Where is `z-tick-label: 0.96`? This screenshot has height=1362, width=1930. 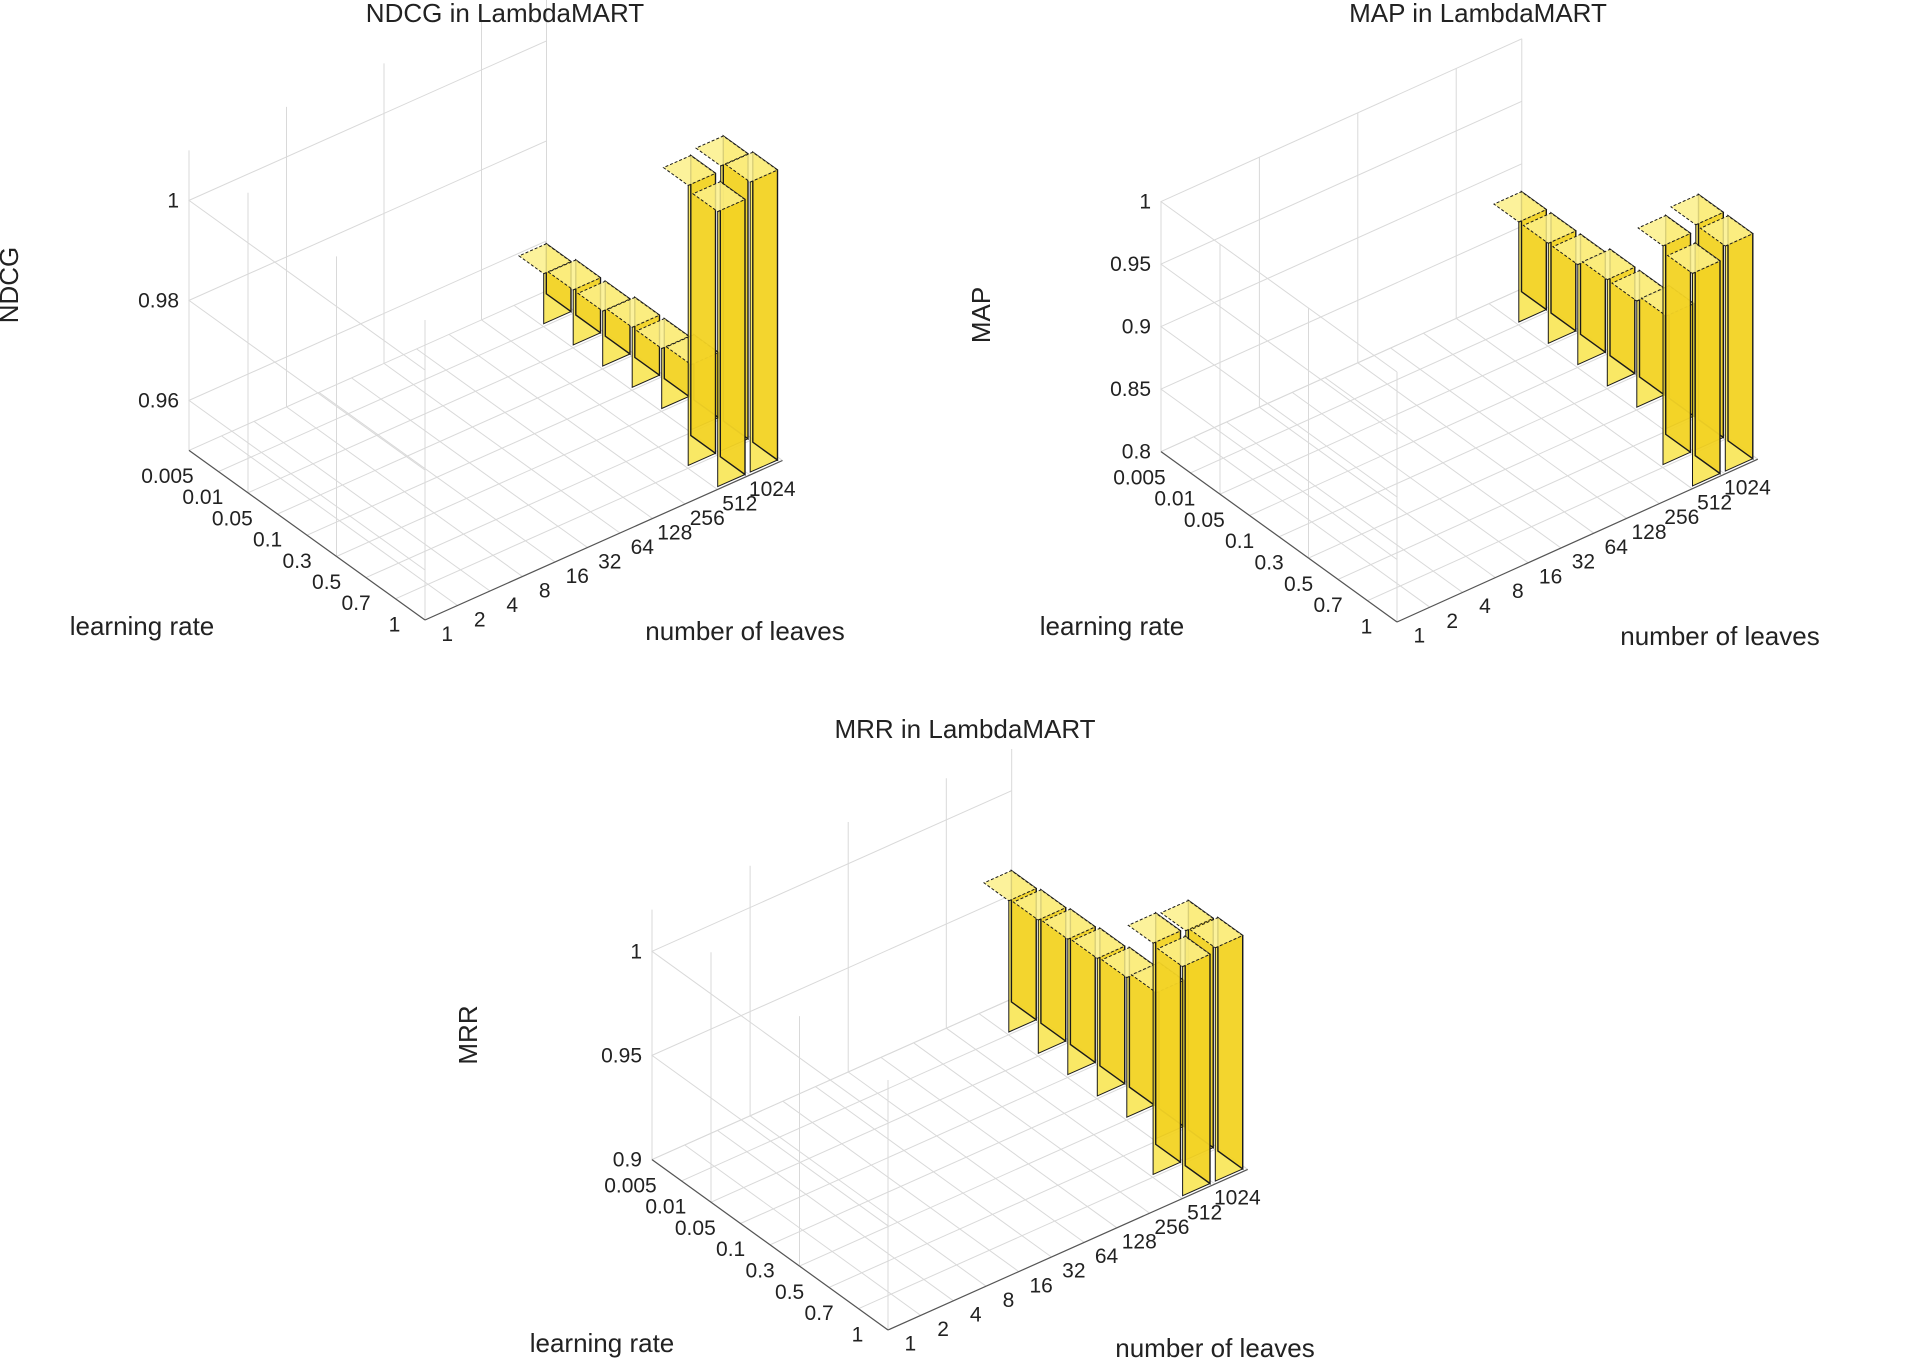 z-tick-label: 0.96 is located at coordinates (158, 400).